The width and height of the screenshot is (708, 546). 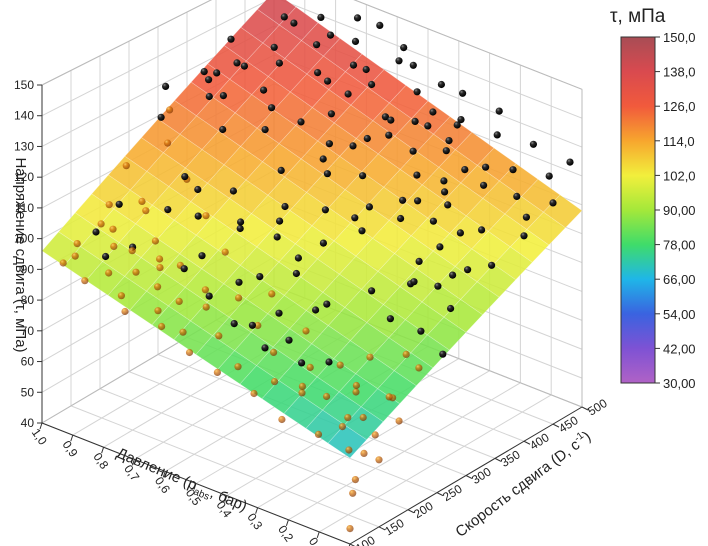 I want to click on z-tick-label: 80, so click(x=28, y=300).